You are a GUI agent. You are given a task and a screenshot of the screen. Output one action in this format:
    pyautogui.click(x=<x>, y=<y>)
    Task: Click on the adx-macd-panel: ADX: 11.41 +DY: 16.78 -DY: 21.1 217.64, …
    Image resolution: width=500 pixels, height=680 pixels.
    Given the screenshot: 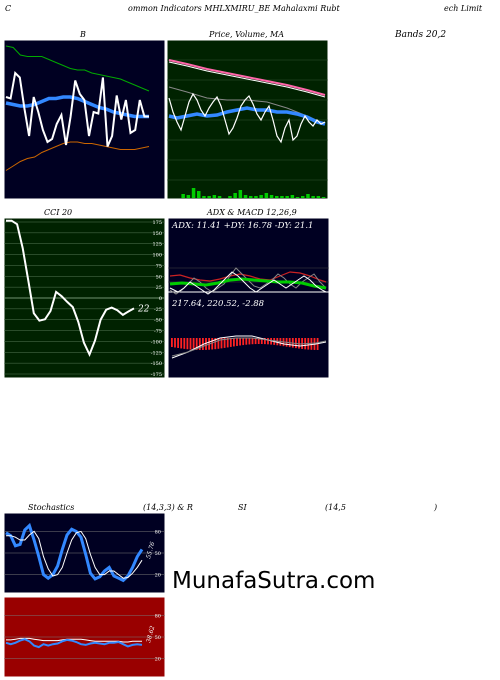 What is the action you would take?
    pyautogui.click(x=248, y=298)
    